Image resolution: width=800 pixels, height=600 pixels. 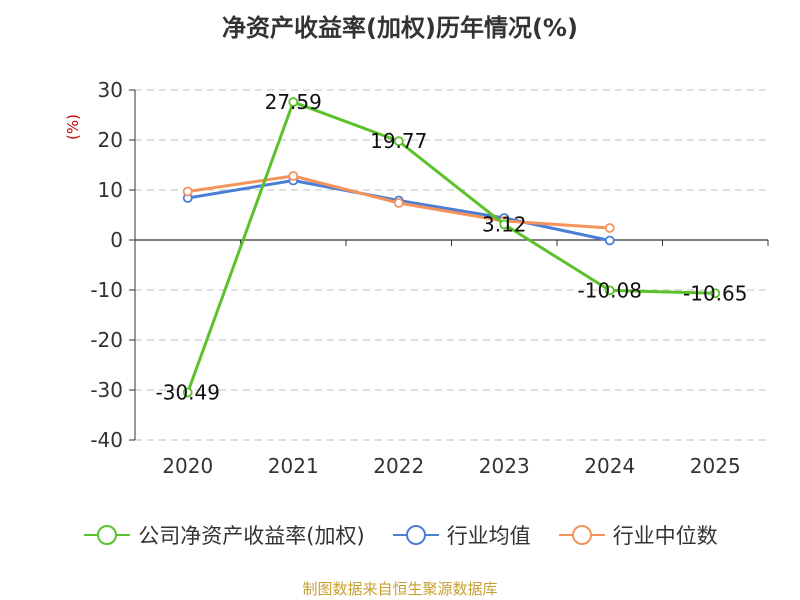 What do you see at coordinates (106, 265) in the screenshot?
I see `y-tick-labels: 30 20 10 0 -10 -20 -30 -40` at bounding box center [106, 265].